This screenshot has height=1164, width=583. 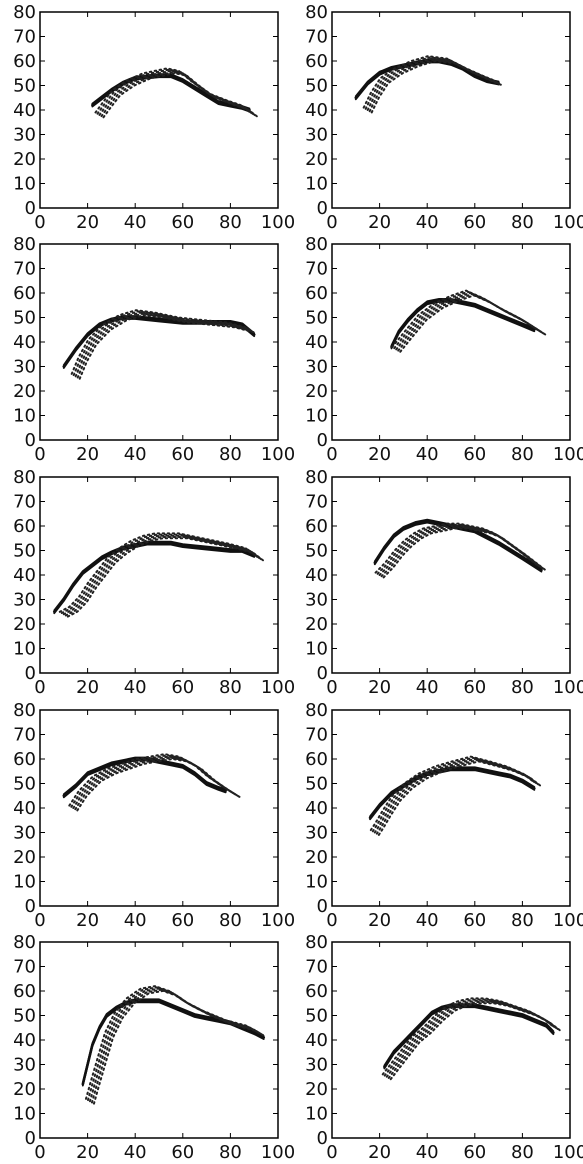 What do you see at coordinates (154, 815) in the screenshot?
I see `panel-7: 0 20 40 60 80 100 0 10 20 30 40 50 60 70 80` at bounding box center [154, 815].